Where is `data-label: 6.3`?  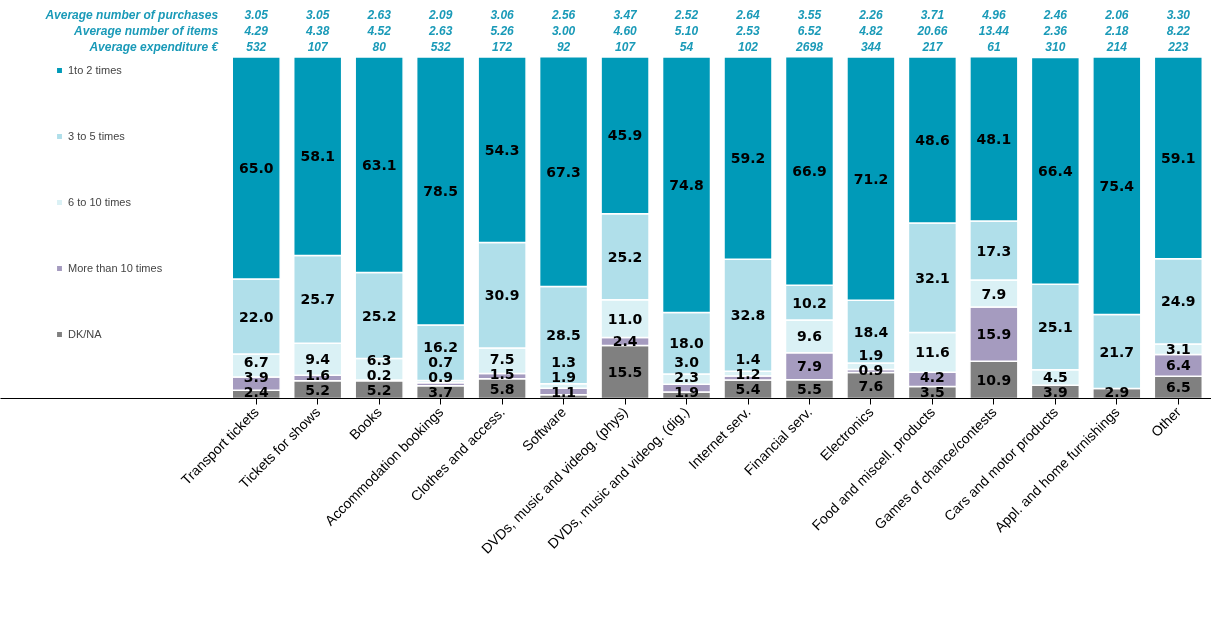
data-label: 6.3 is located at coordinates (379, 359).